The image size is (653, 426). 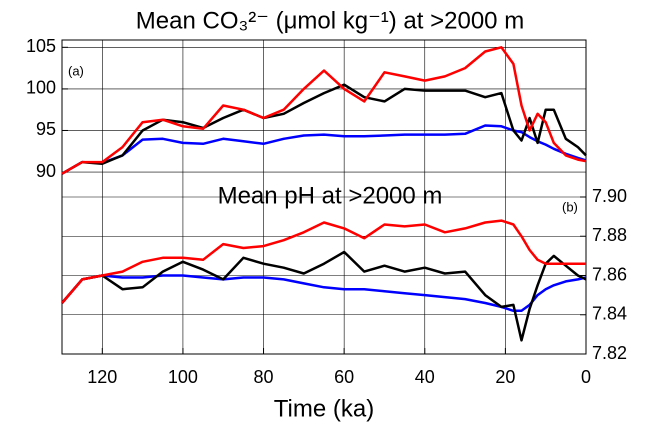 What do you see at coordinates (586, 377) in the screenshot?
I see `x-tick-label: 0` at bounding box center [586, 377].